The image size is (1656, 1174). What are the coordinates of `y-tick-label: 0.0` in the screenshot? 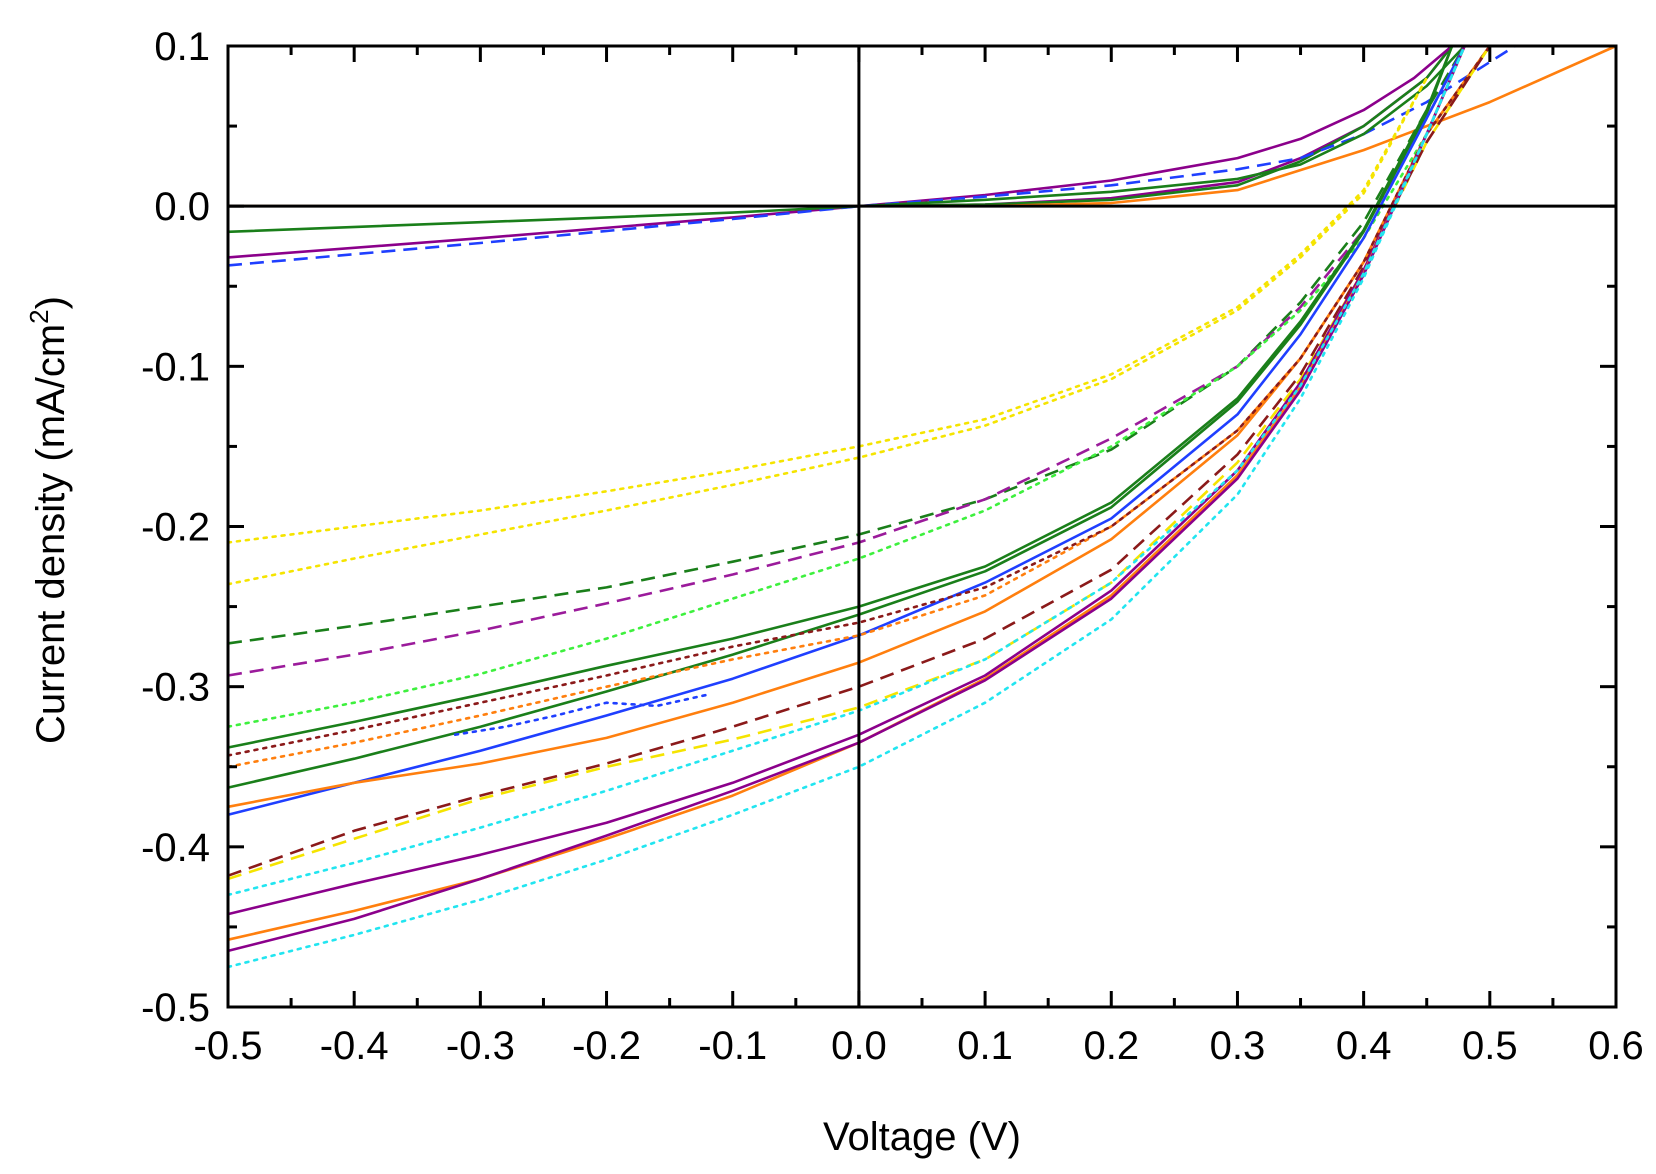 It's located at (182, 207).